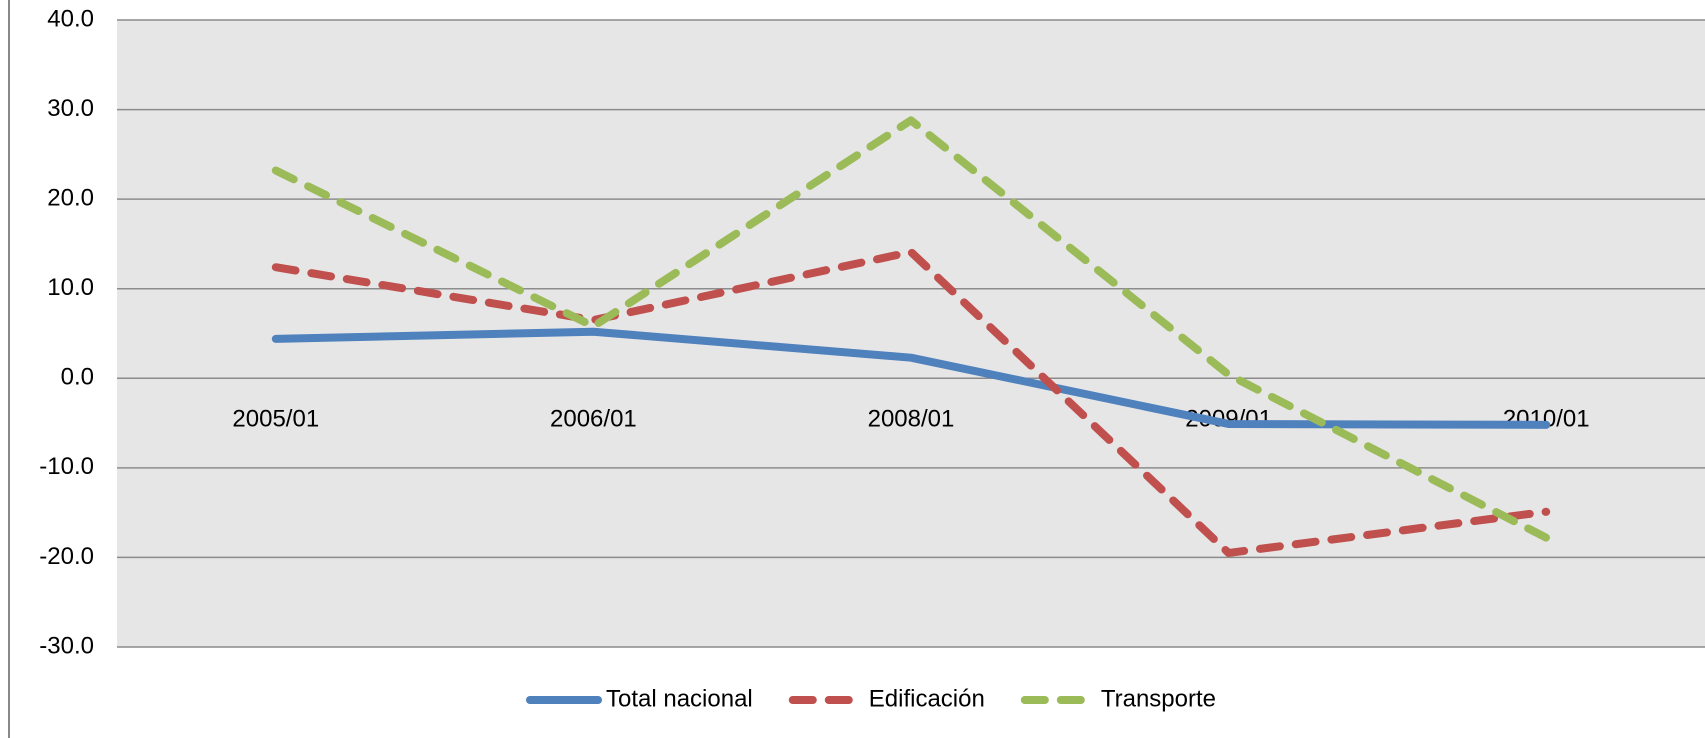  I want to click on x-tick-label: 2006/01, so click(593, 419).